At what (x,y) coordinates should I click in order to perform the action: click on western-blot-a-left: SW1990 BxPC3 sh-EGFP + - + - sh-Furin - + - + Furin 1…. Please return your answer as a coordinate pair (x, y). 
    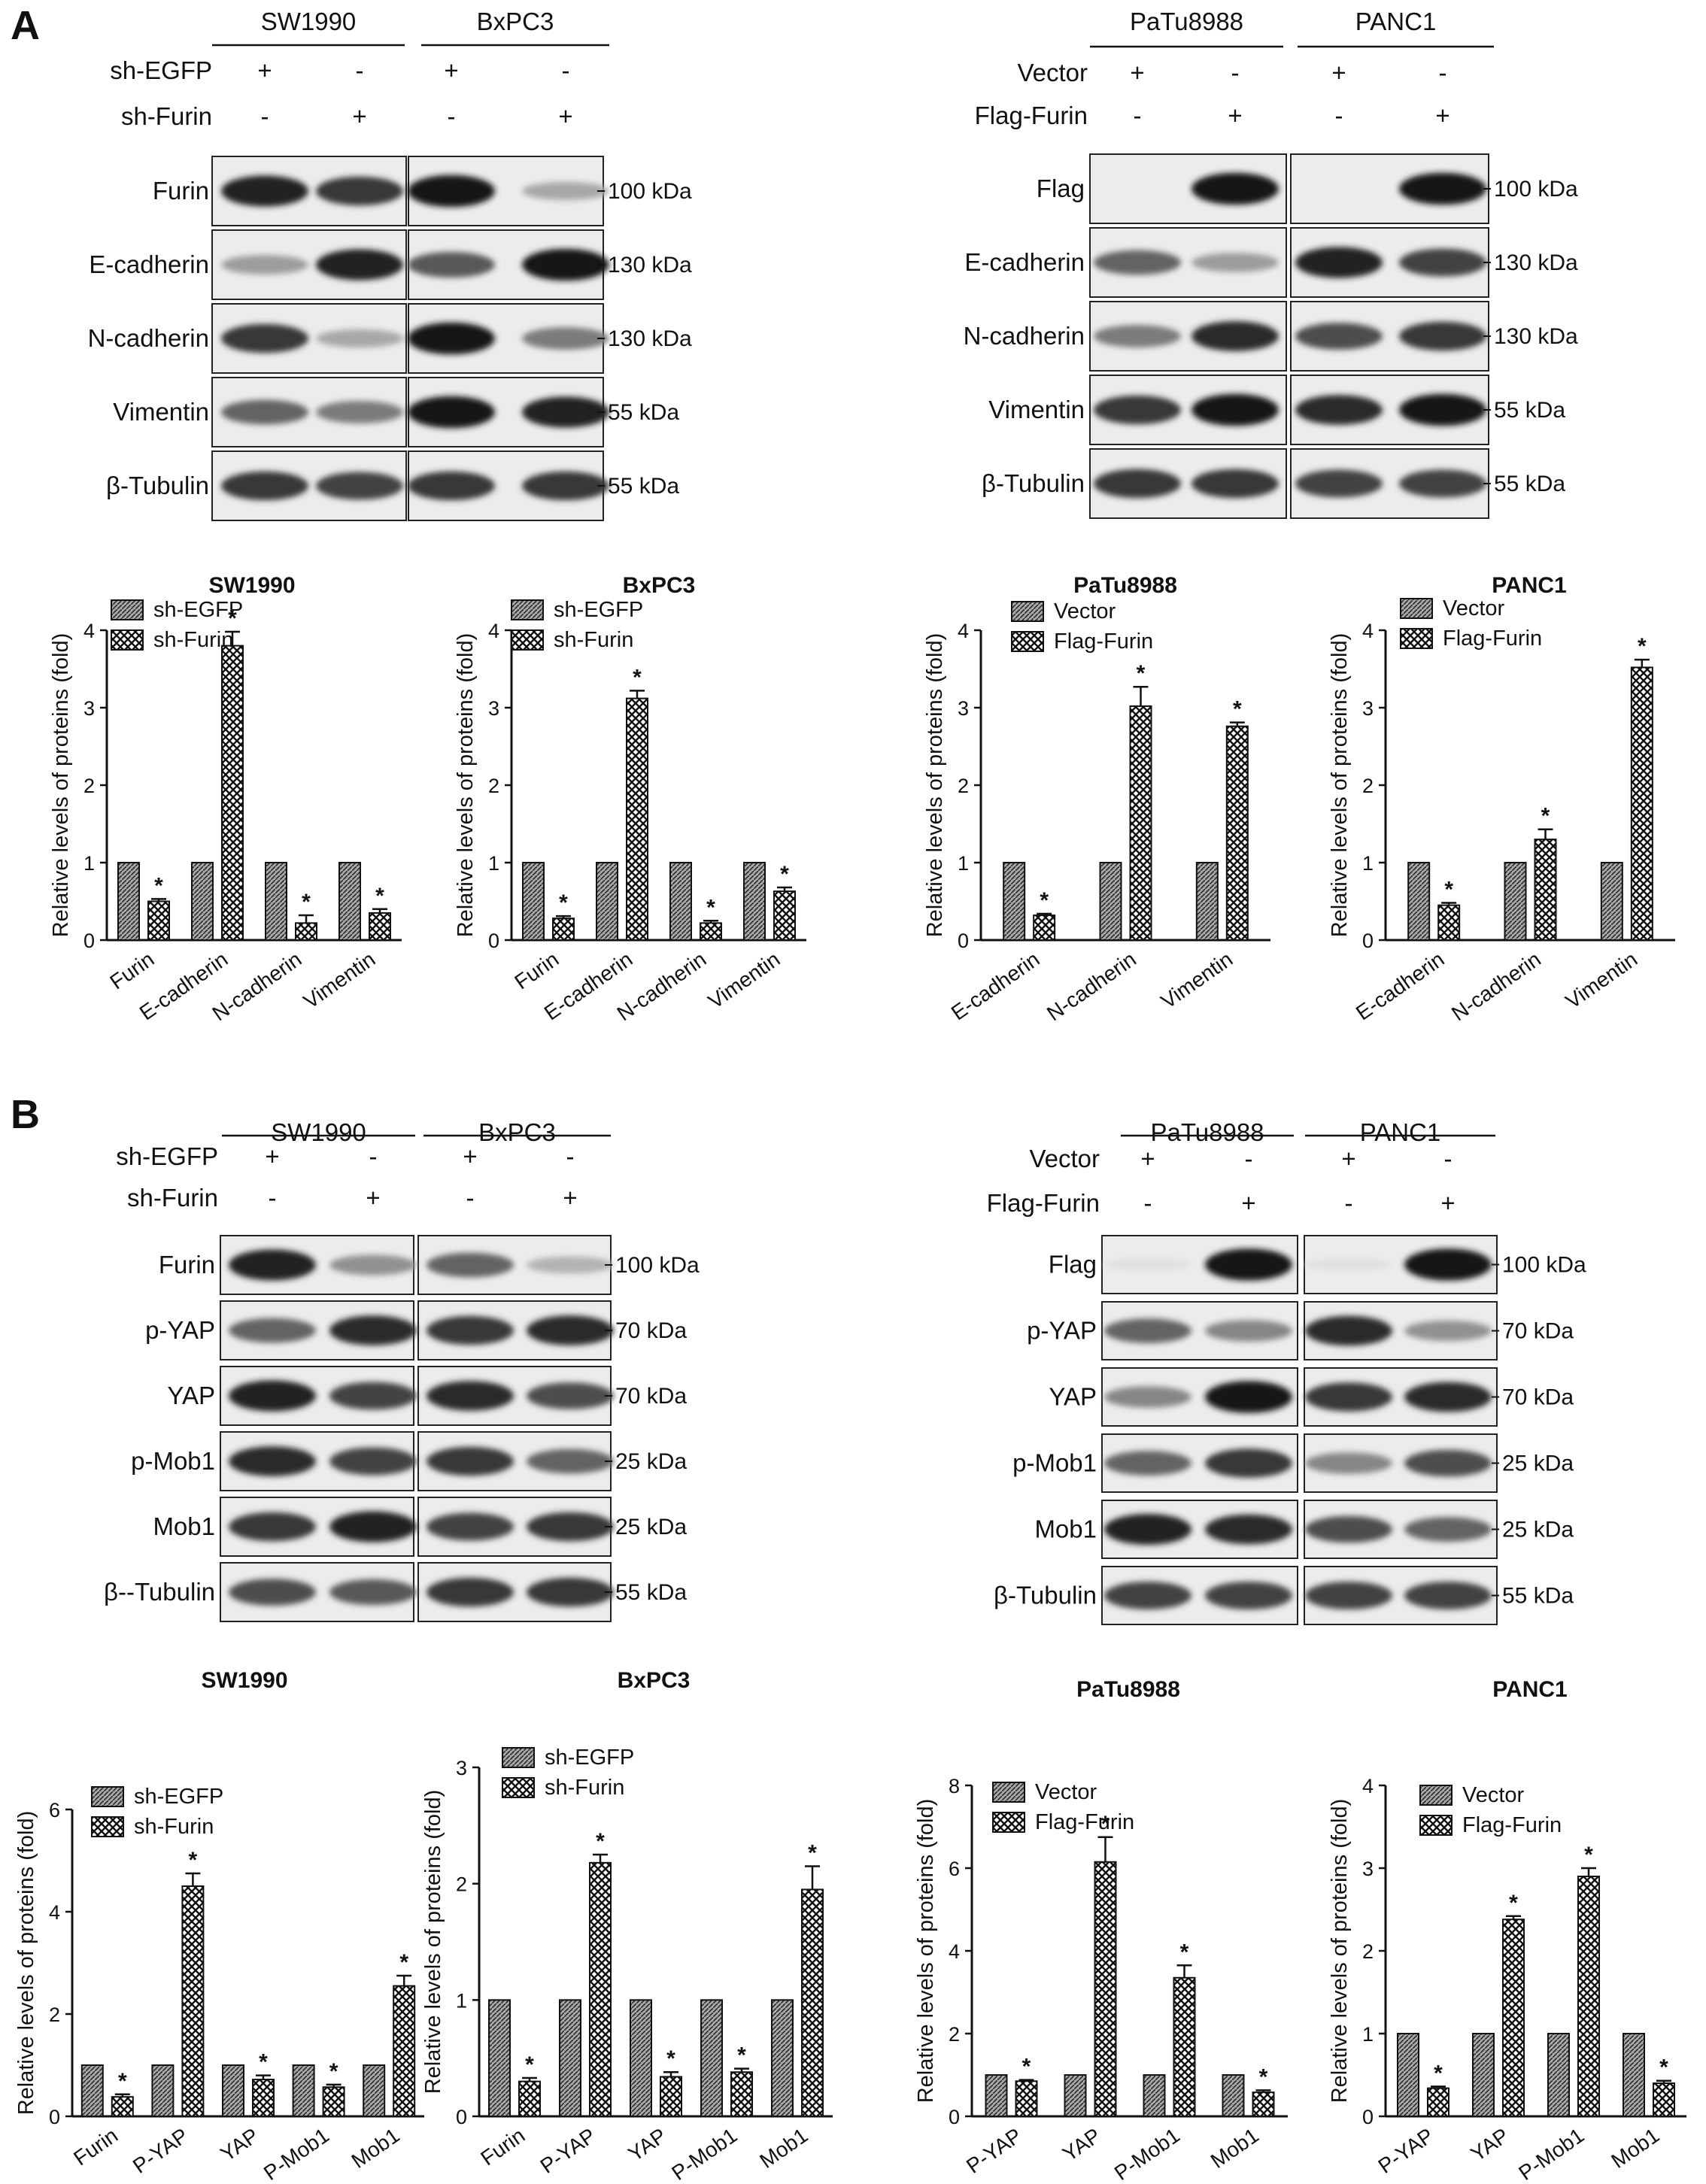
    Looking at the image, I should click on (390, 264).